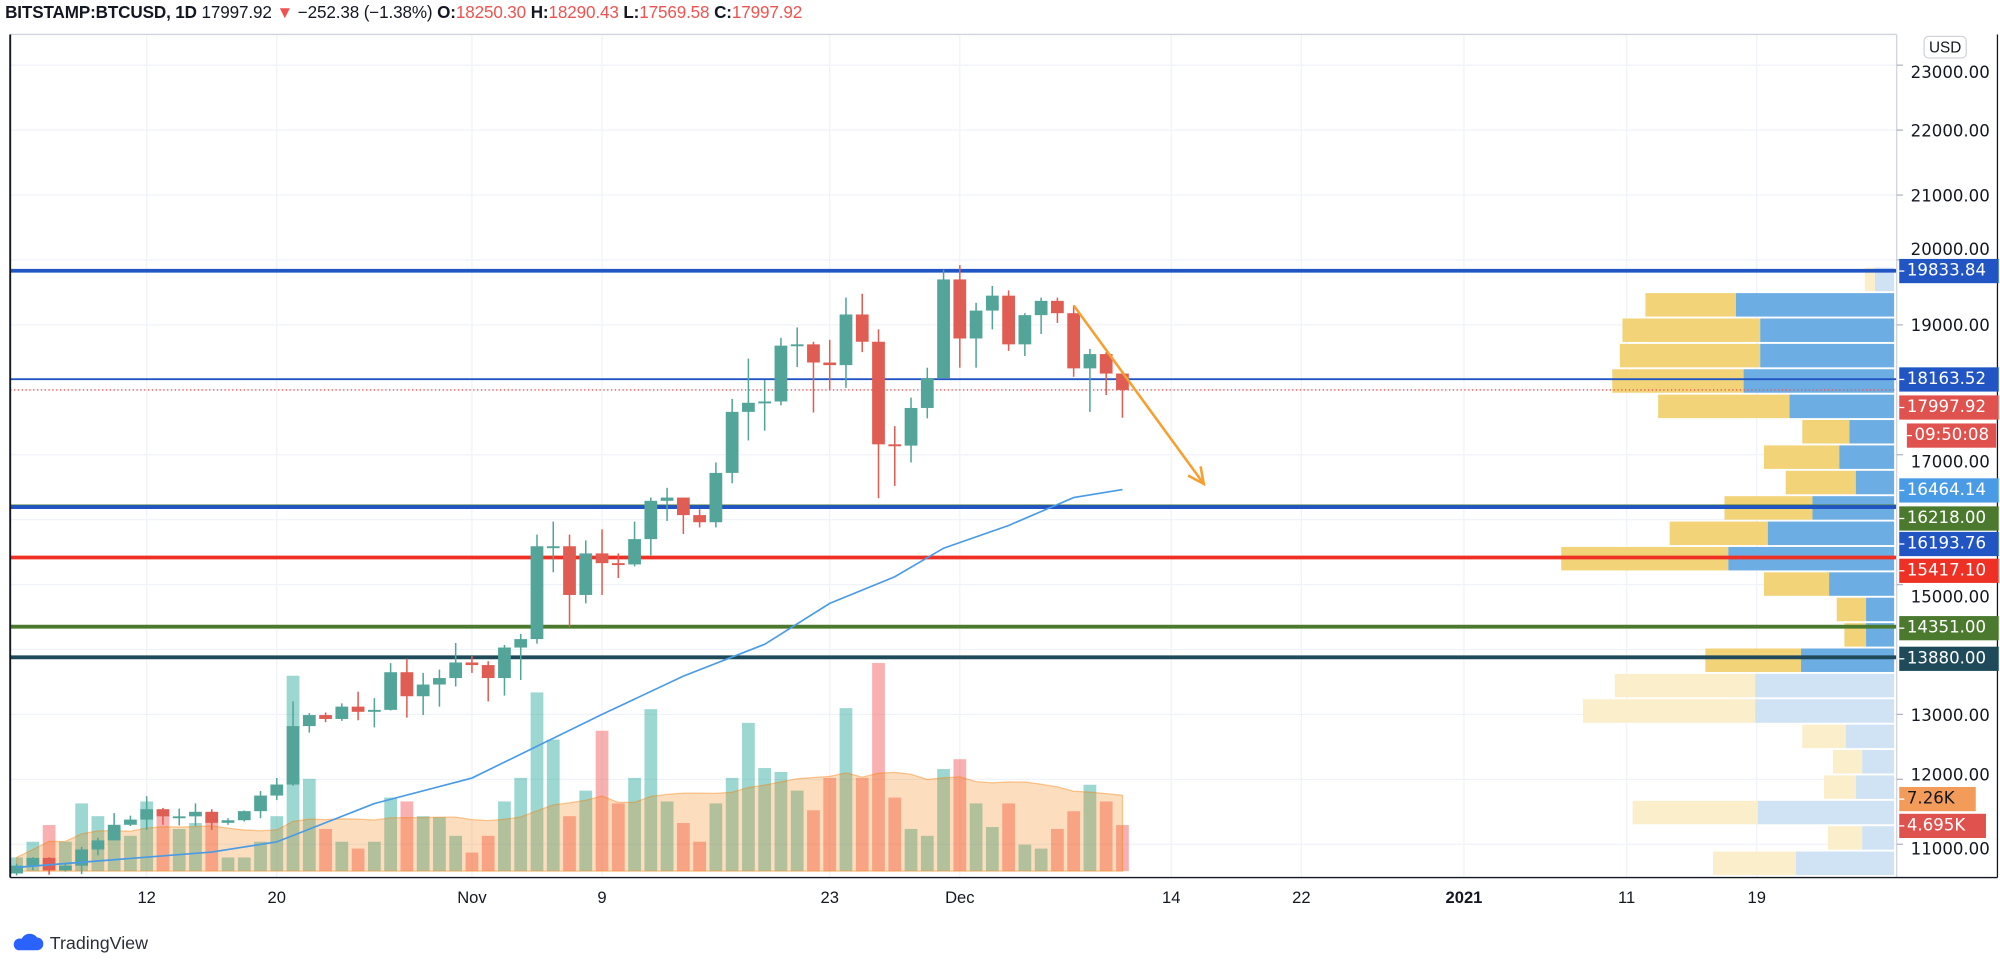 This screenshot has height=964, width=2000. Describe the element at coordinates (1950, 249) in the screenshot. I see `price-tick-label: 20000.00` at that location.